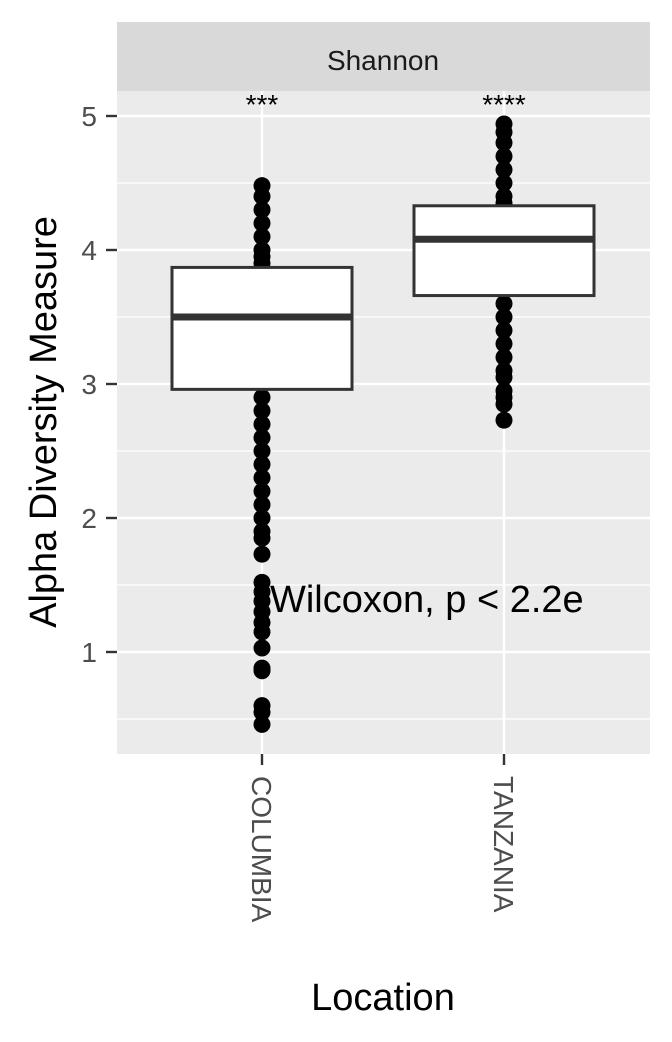 Image resolution: width=672 pixels, height=1042 pixels. Describe the element at coordinates (44, 422) in the screenshot. I see `y-axis-title: Alpha Diversity Measure` at that location.